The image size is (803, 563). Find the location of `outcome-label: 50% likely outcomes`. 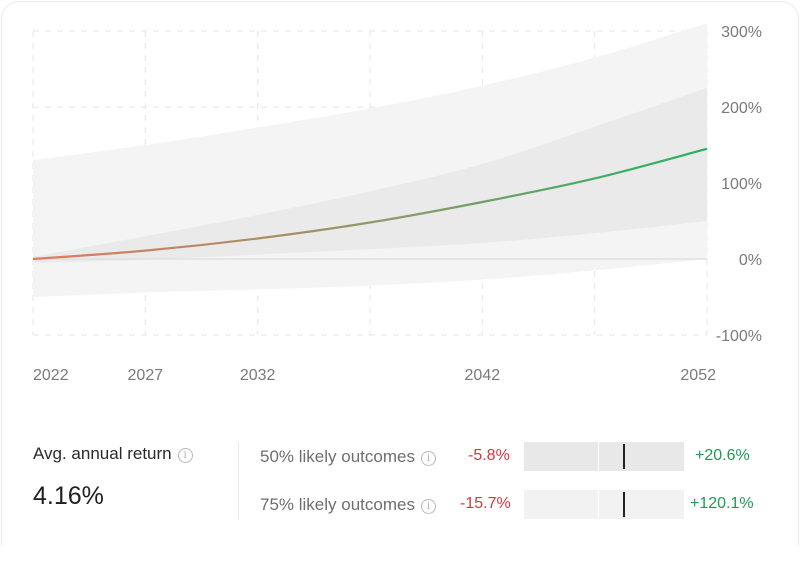

outcome-label: 50% likely outcomes is located at coordinates (337, 456).